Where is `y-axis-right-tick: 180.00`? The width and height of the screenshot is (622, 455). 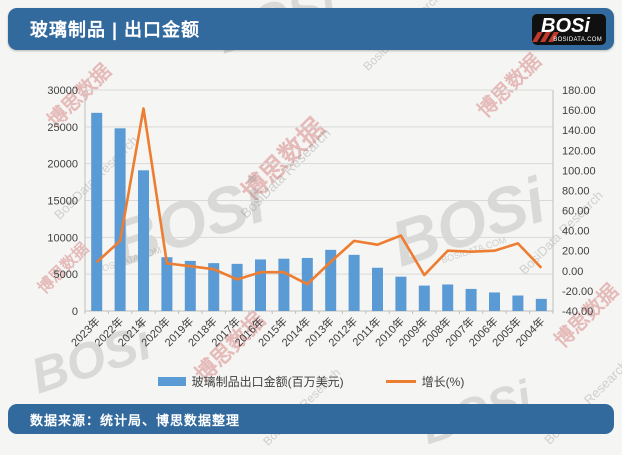 y-axis-right-tick: 180.00 is located at coordinates (579, 91).